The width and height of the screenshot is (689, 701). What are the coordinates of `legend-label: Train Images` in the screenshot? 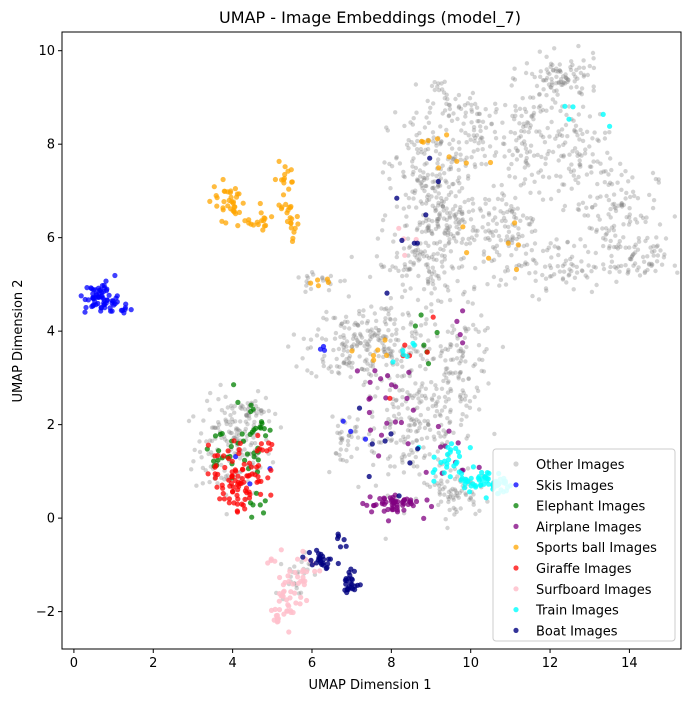 It's located at (577, 611).